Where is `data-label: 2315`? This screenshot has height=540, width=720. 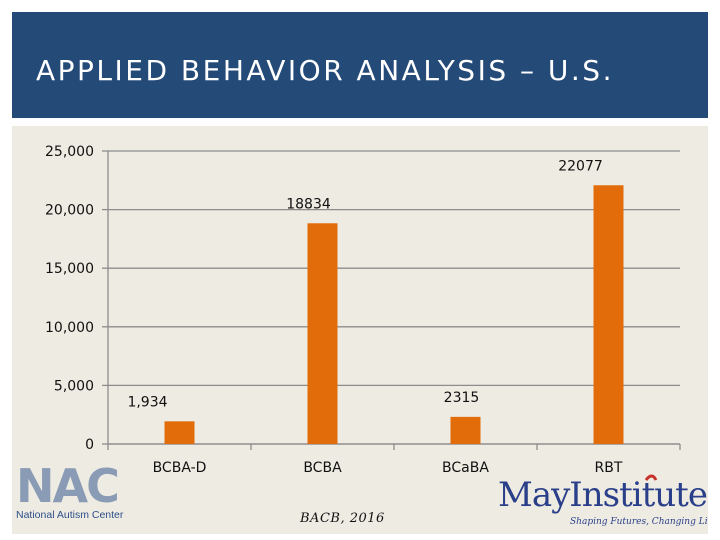
data-label: 2315 is located at coordinates (462, 398).